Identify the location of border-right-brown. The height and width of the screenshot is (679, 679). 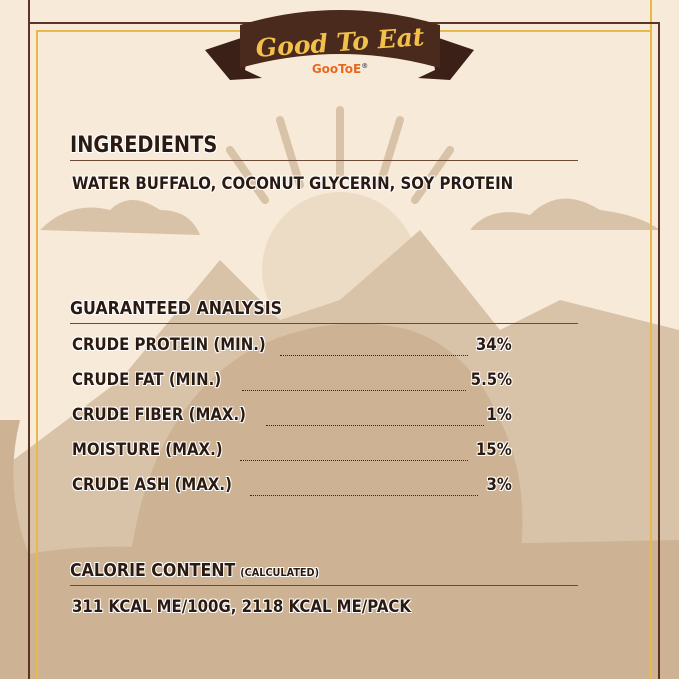
(659, 350).